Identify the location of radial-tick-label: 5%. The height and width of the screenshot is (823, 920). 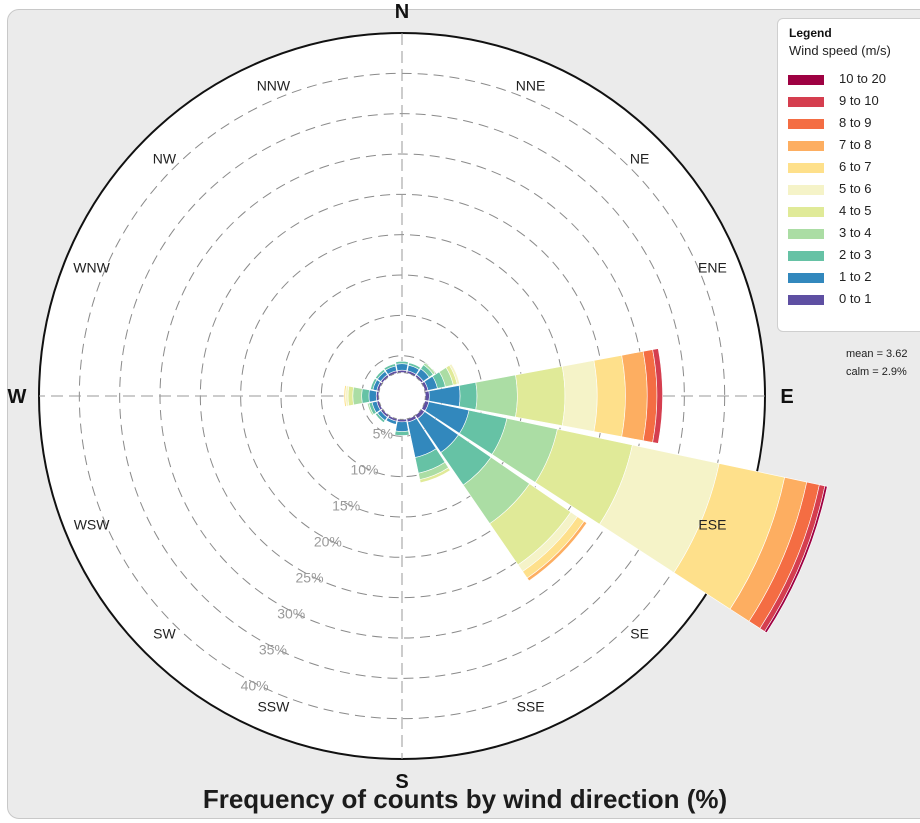
(383, 434).